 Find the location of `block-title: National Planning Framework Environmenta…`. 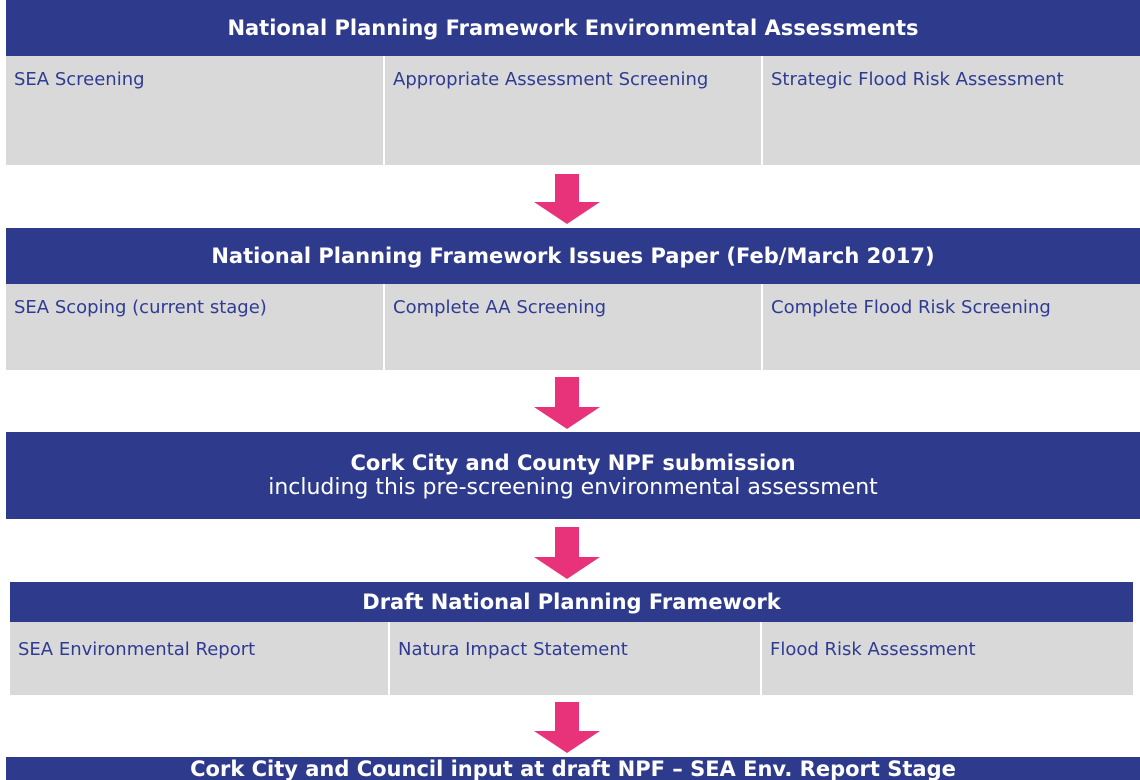

block-title: National Planning Framework Environmenta… is located at coordinates (573, 28).